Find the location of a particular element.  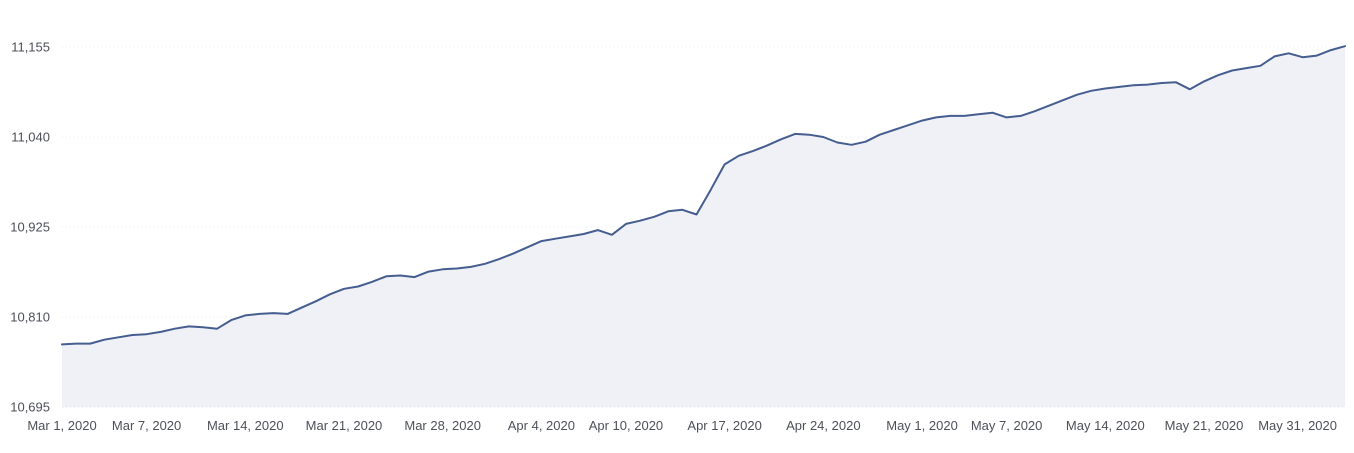

x-axis-tick-label: May 21, 2020 is located at coordinates (1204, 425).